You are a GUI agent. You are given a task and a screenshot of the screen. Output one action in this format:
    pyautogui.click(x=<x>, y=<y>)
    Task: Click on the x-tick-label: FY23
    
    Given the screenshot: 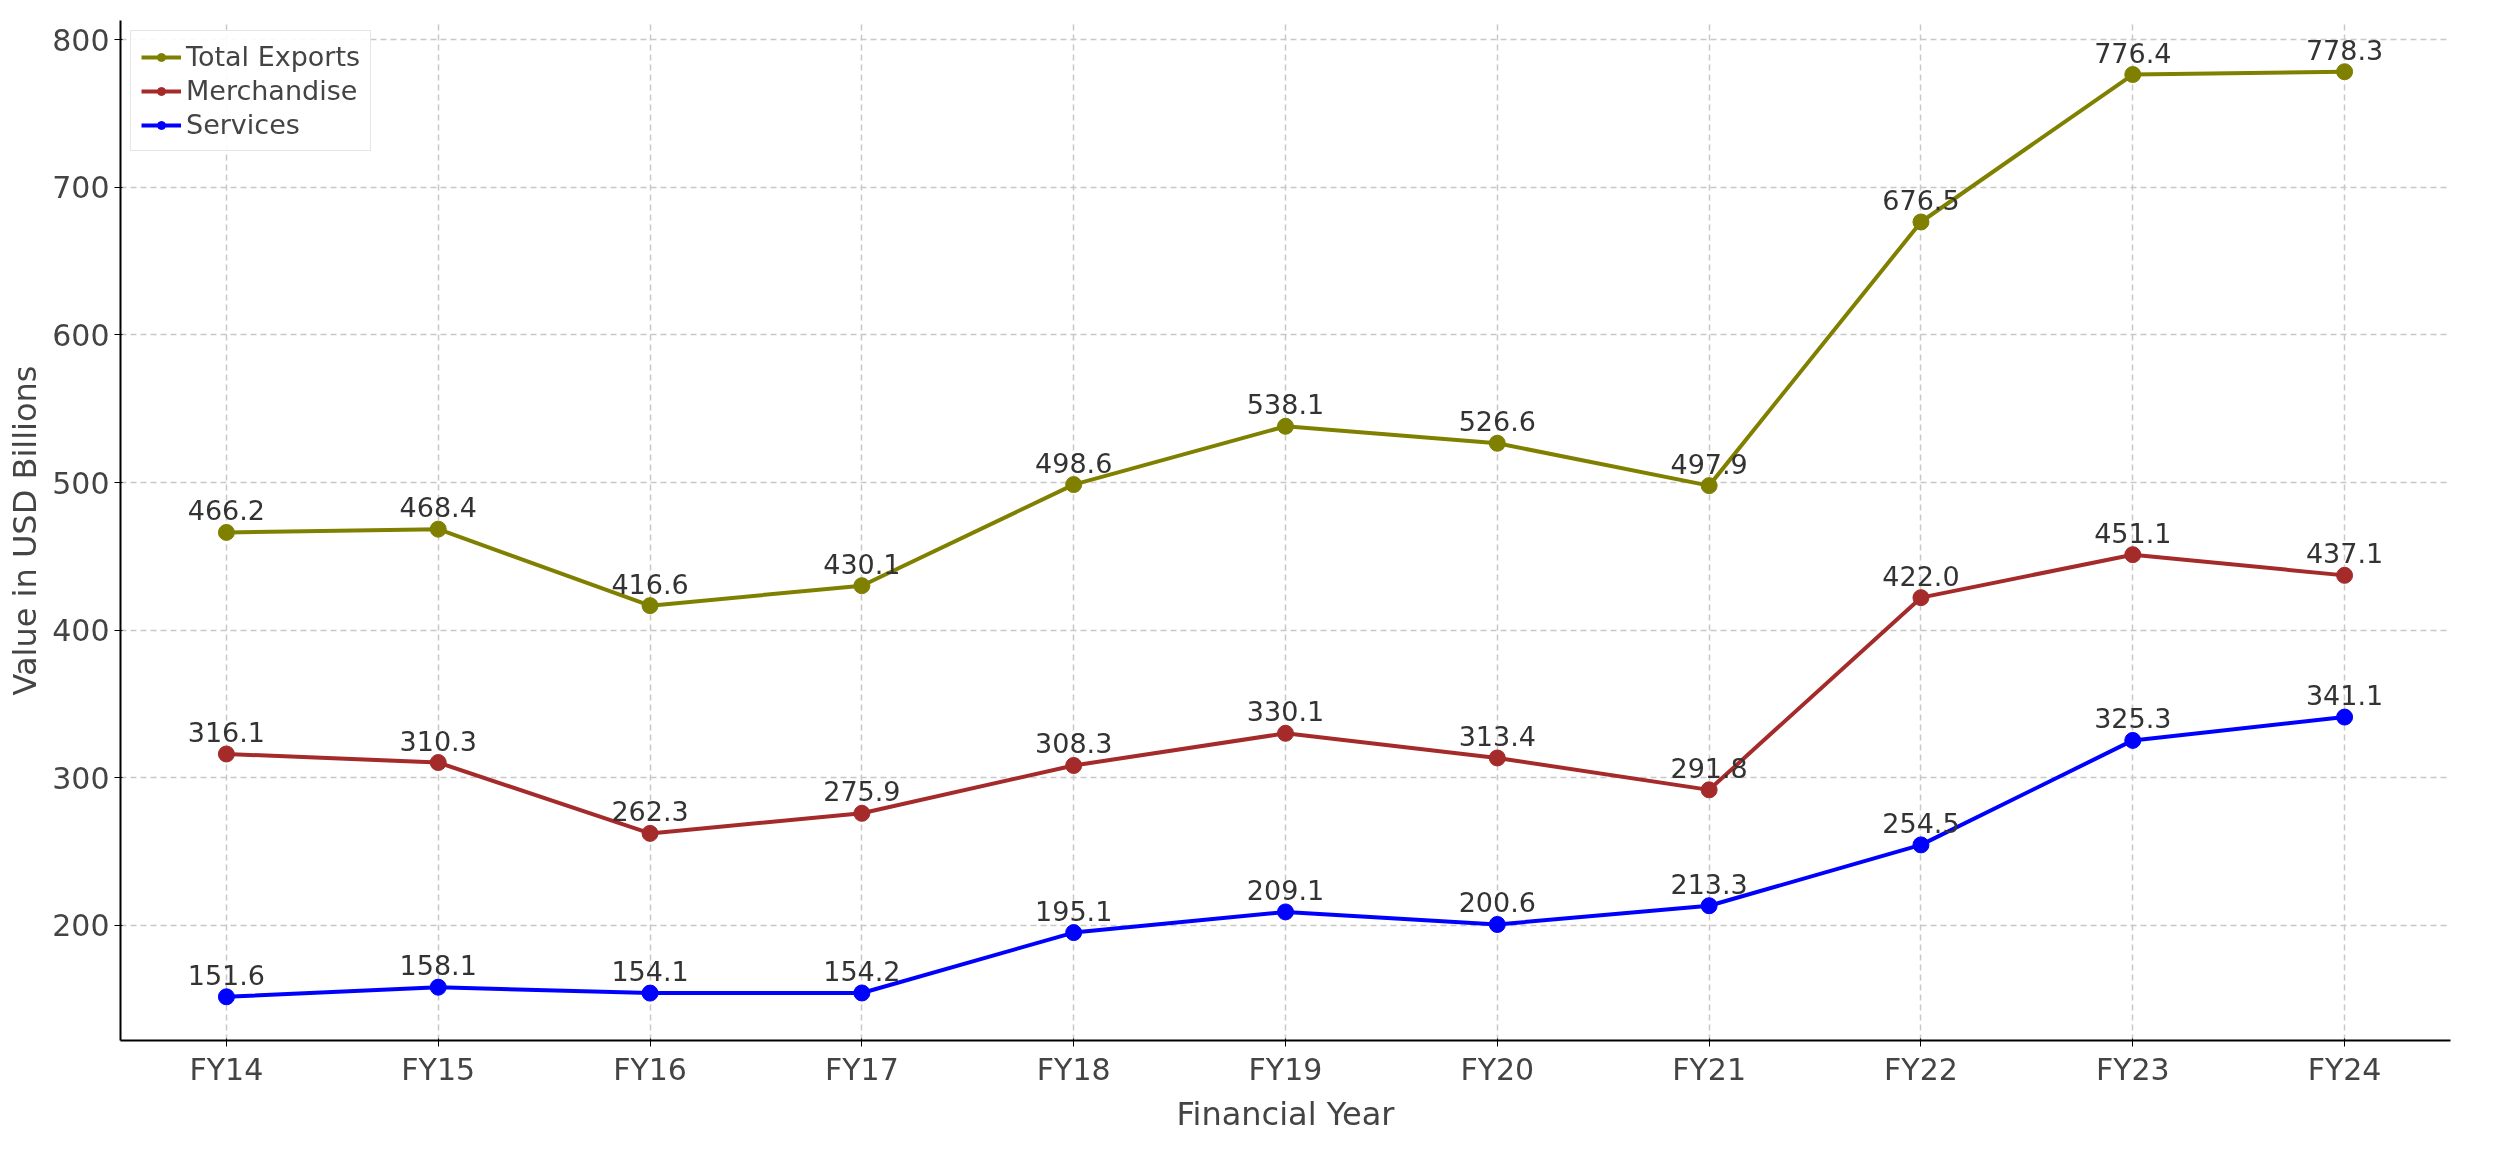 What is the action you would take?
    pyautogui.click(x=2132, y=1069)
    